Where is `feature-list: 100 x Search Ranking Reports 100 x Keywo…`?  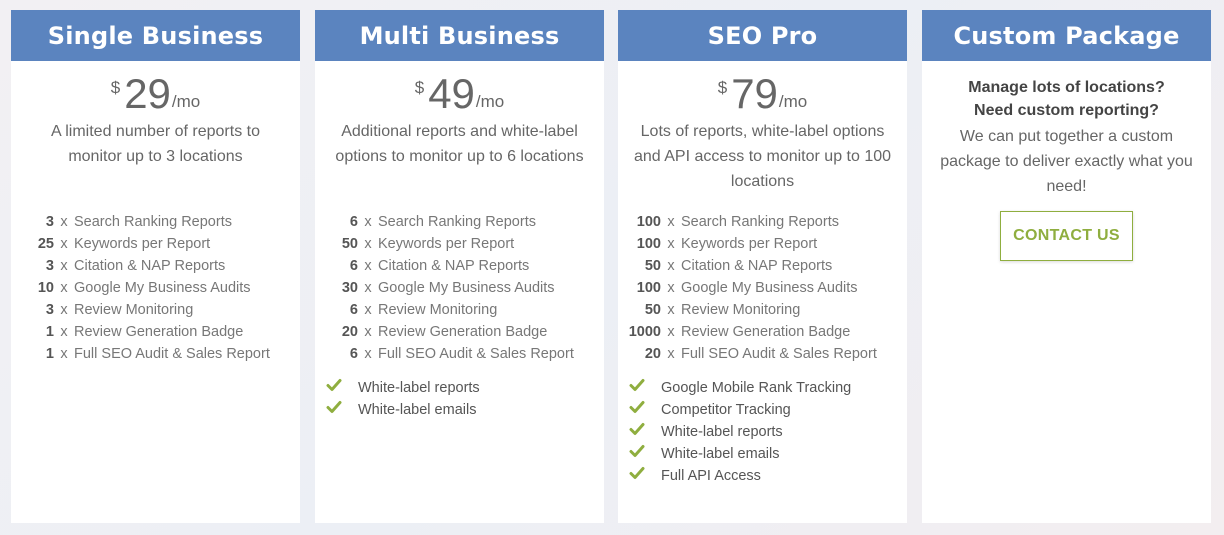
feature-list: 100 x Search Ranking Reports 100 x Keywo… is located at coordinates (762, 349).